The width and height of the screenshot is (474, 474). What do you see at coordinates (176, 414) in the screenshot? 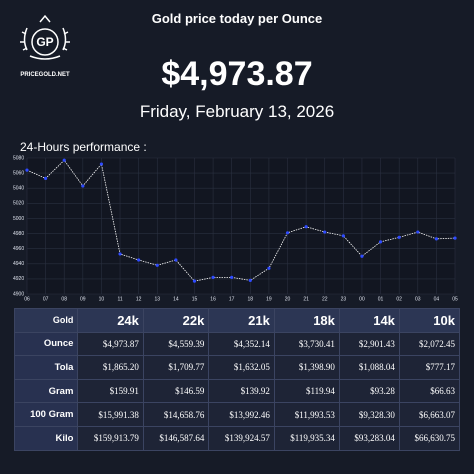
I see `price-cell: $14,658.76` at bounding box center [176, 414].